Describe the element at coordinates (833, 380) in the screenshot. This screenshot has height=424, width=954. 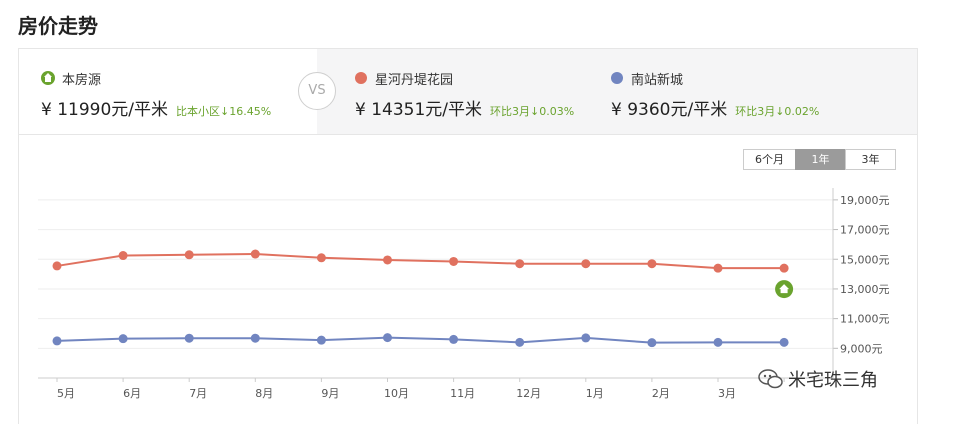
I see `watermark-text: 米宅珠三角` at that location.